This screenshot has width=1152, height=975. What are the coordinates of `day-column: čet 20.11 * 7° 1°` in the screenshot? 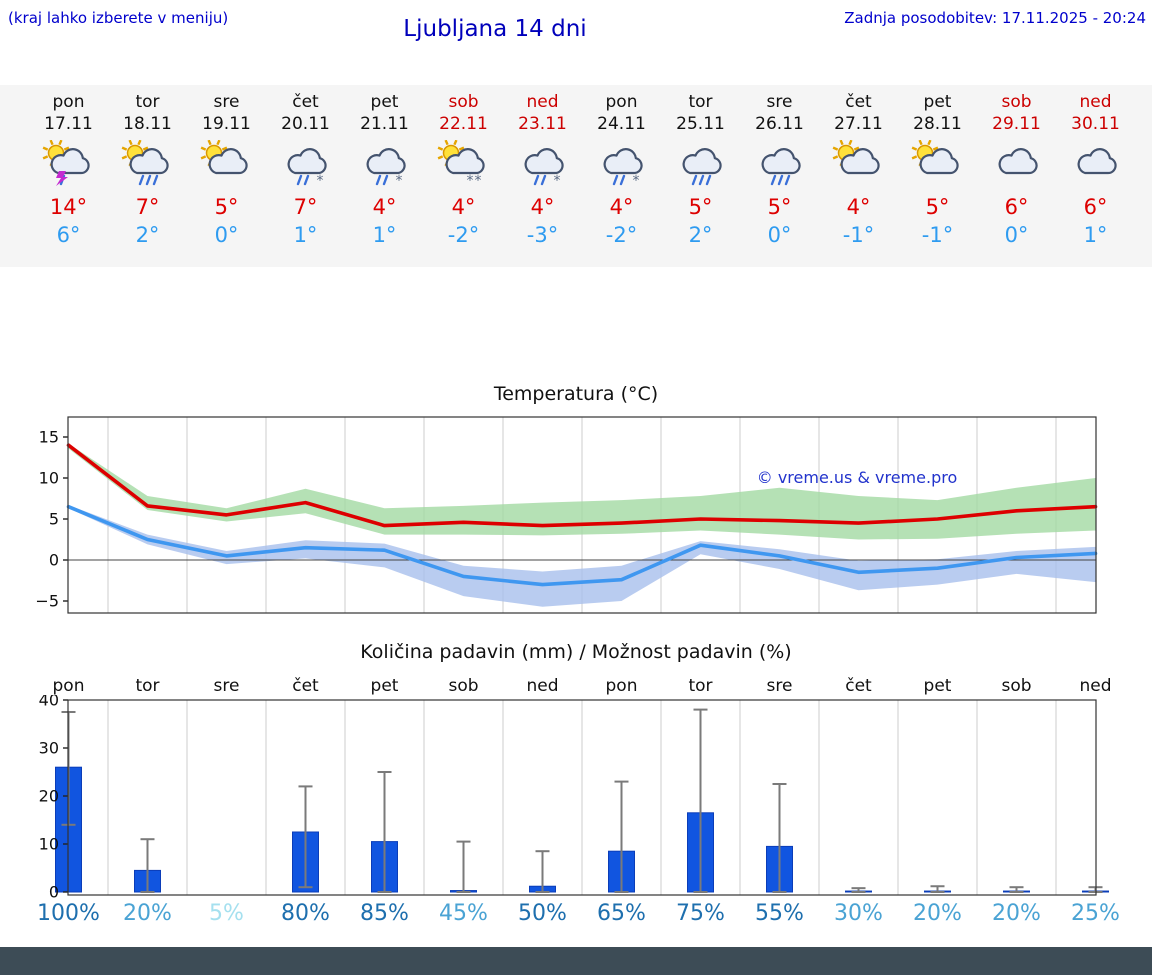 It's located at (305, 167).